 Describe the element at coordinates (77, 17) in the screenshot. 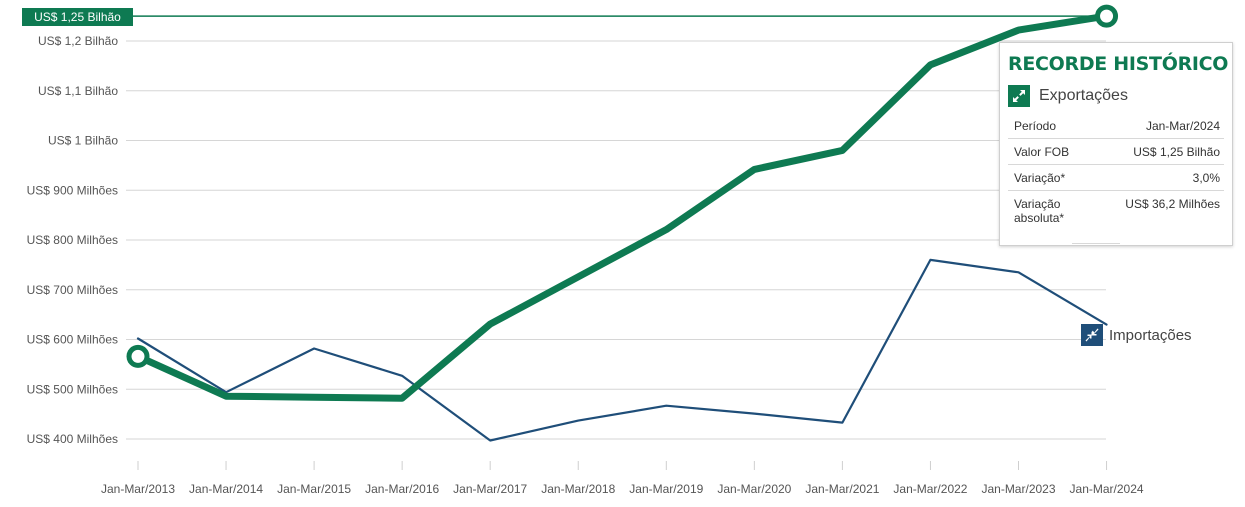

I see `record-value-badge: US$ 1,25 Bilhão` at that location.